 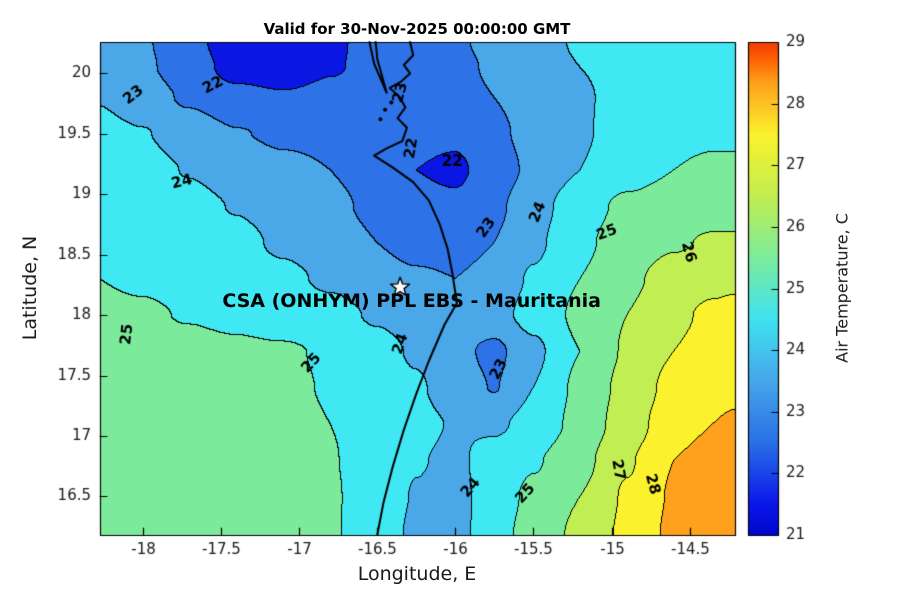 I want to click on colorbar-label: Air Temperature, C, so click(x=842, y=288).